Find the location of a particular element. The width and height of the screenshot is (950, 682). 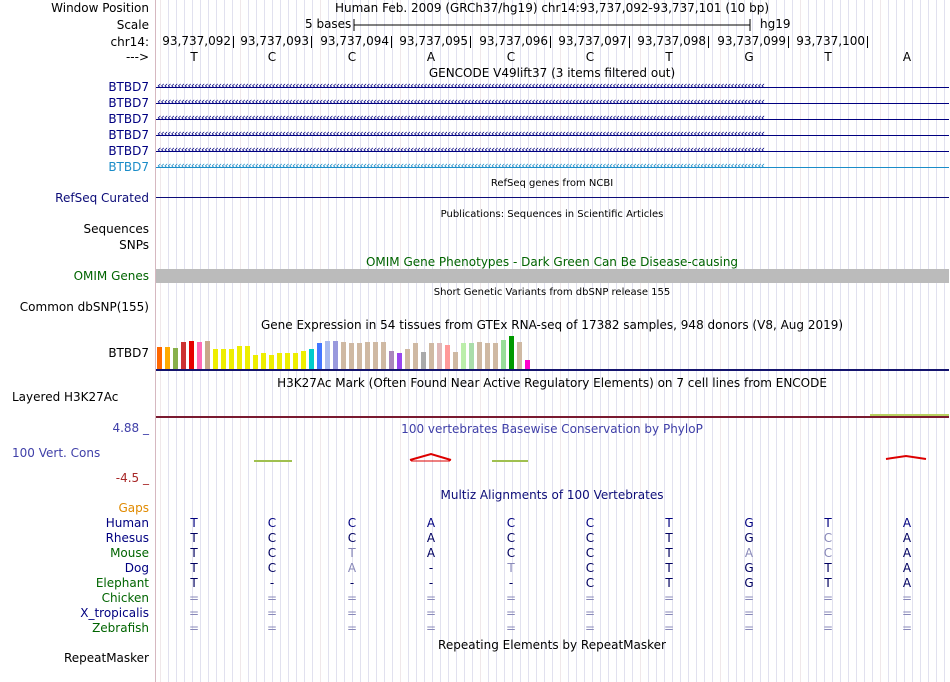

phylop-wiggle is located at coordinates (553, 458).